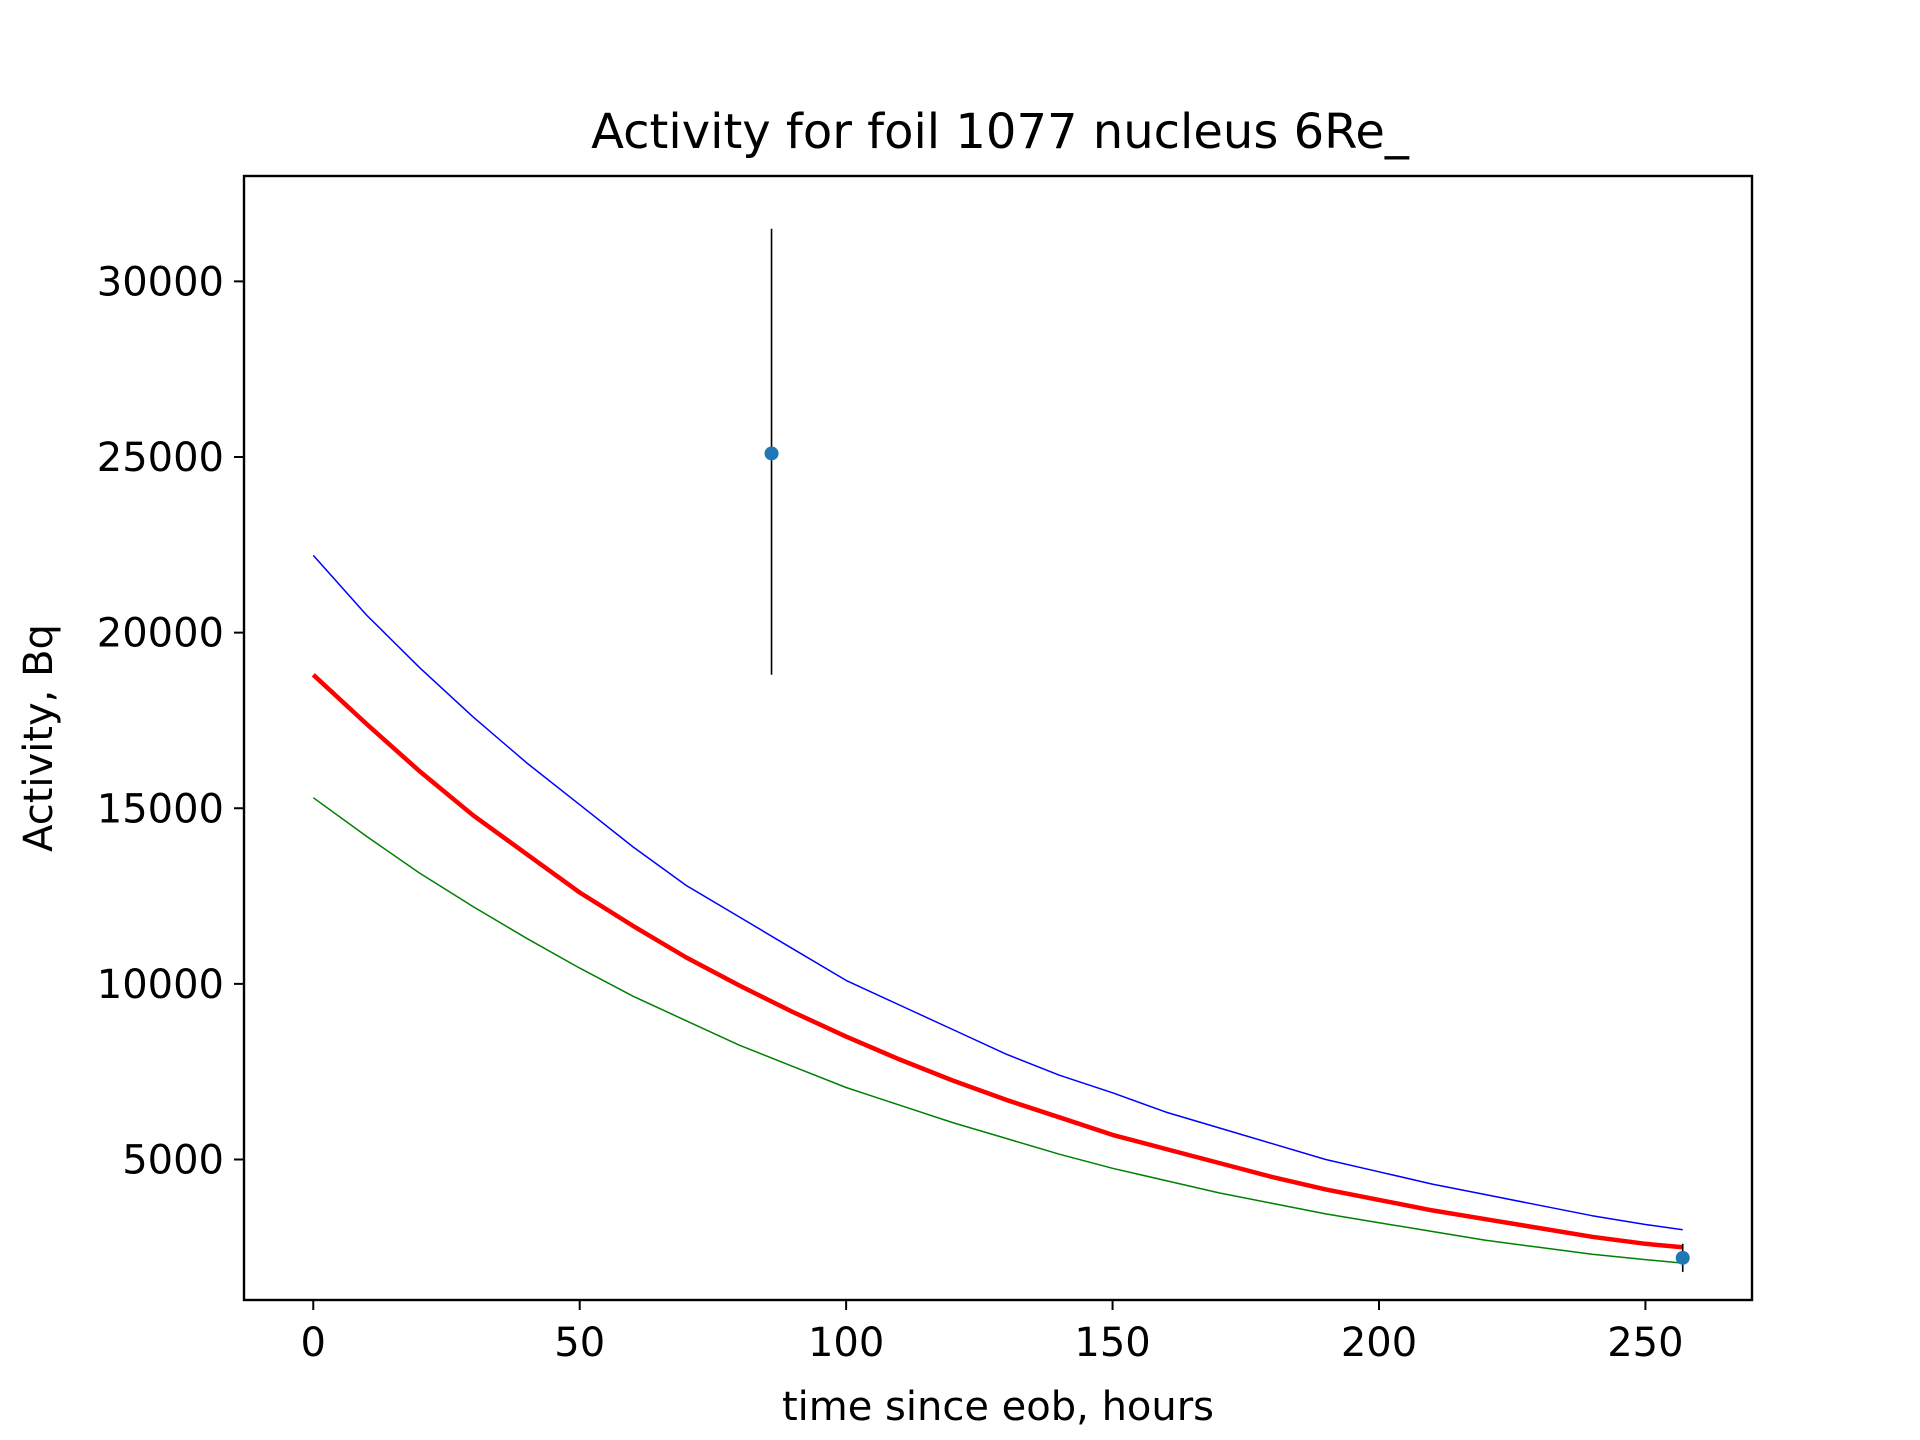 This screenshot has width=1920, height=1440. Describe the element at coordinates (160, 458) in the screenshot. I see `y-tick-label: 25000` at that location.